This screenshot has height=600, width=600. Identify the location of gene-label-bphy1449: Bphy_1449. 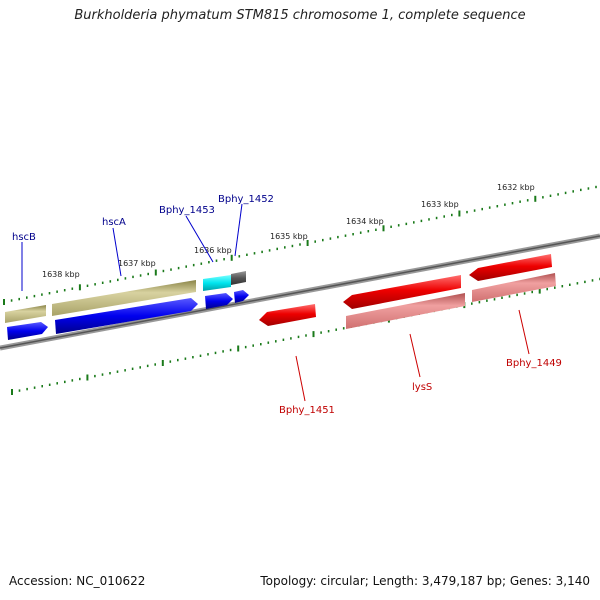
(534, 363).